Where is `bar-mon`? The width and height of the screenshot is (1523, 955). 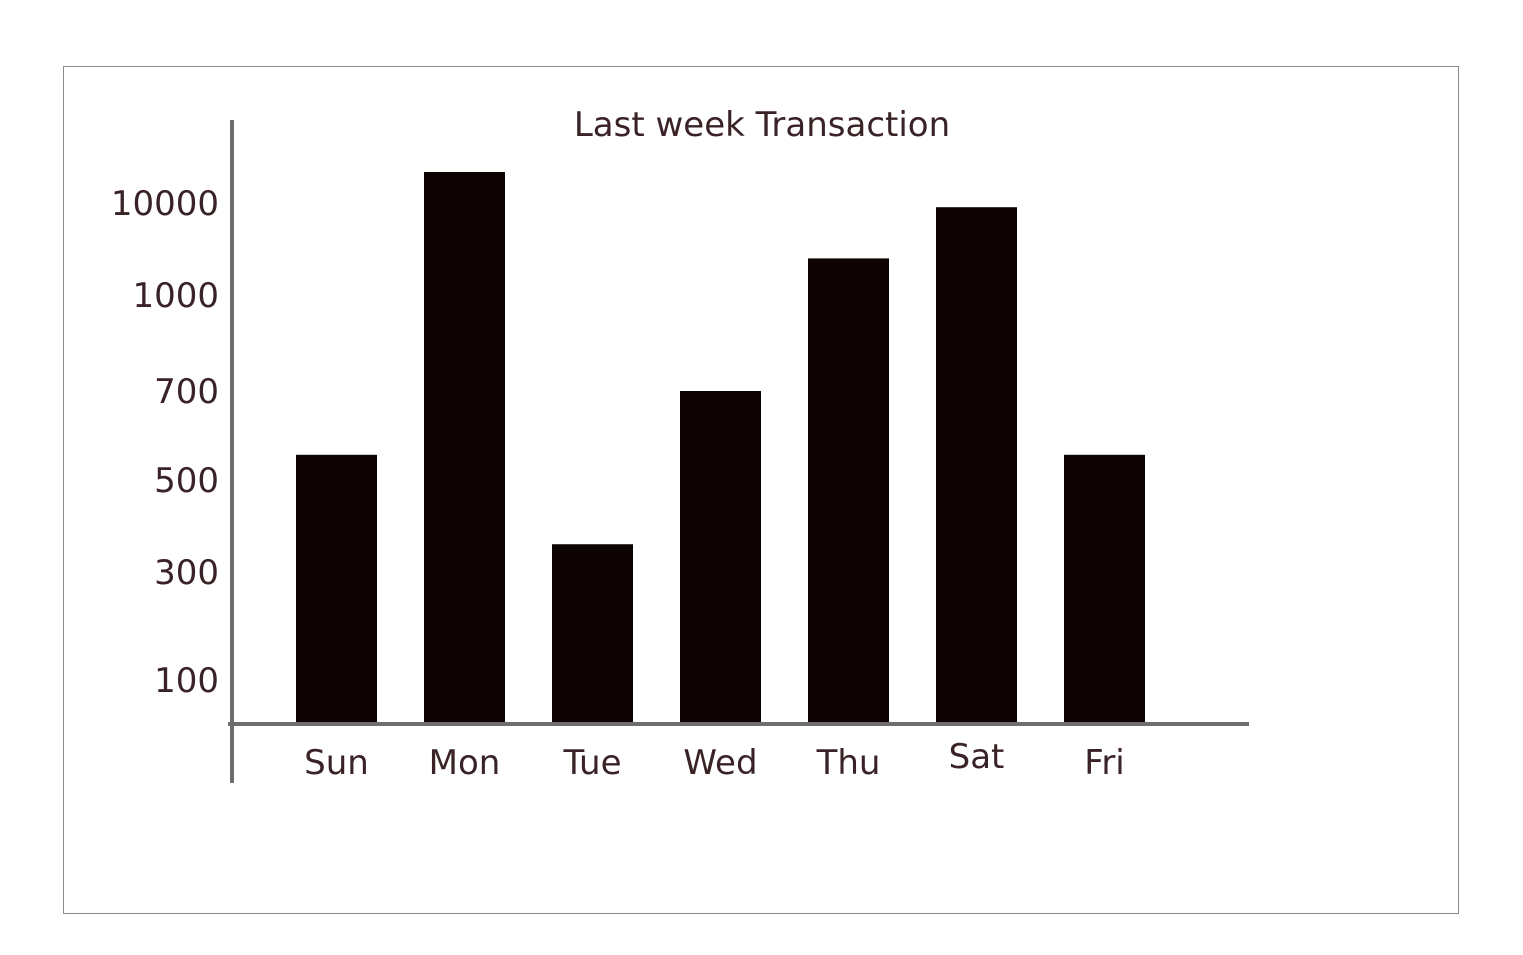
bar-mon is located at coordinates (464, 448).